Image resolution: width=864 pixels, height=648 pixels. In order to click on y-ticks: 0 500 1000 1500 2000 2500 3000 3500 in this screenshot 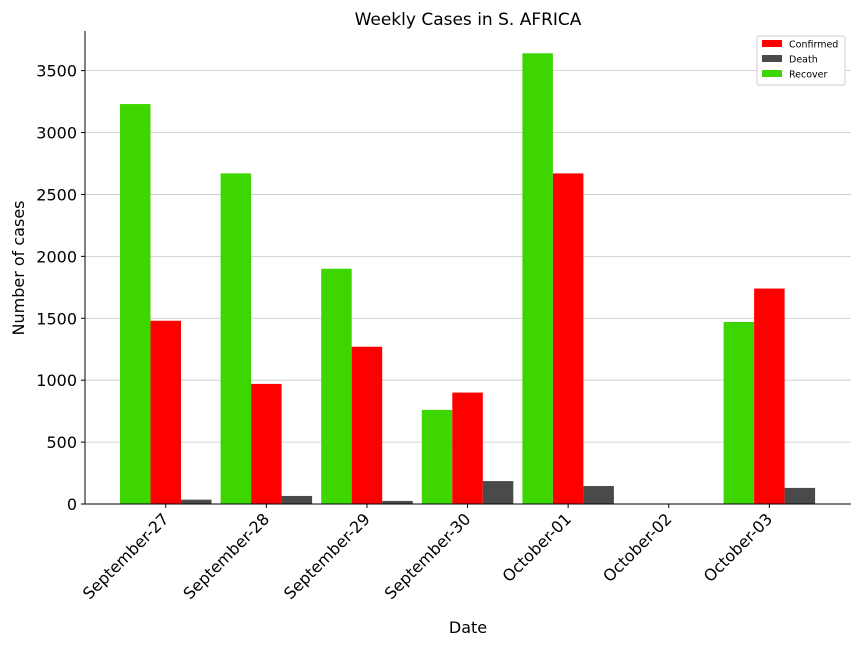, I will do `click(60, 288)`.